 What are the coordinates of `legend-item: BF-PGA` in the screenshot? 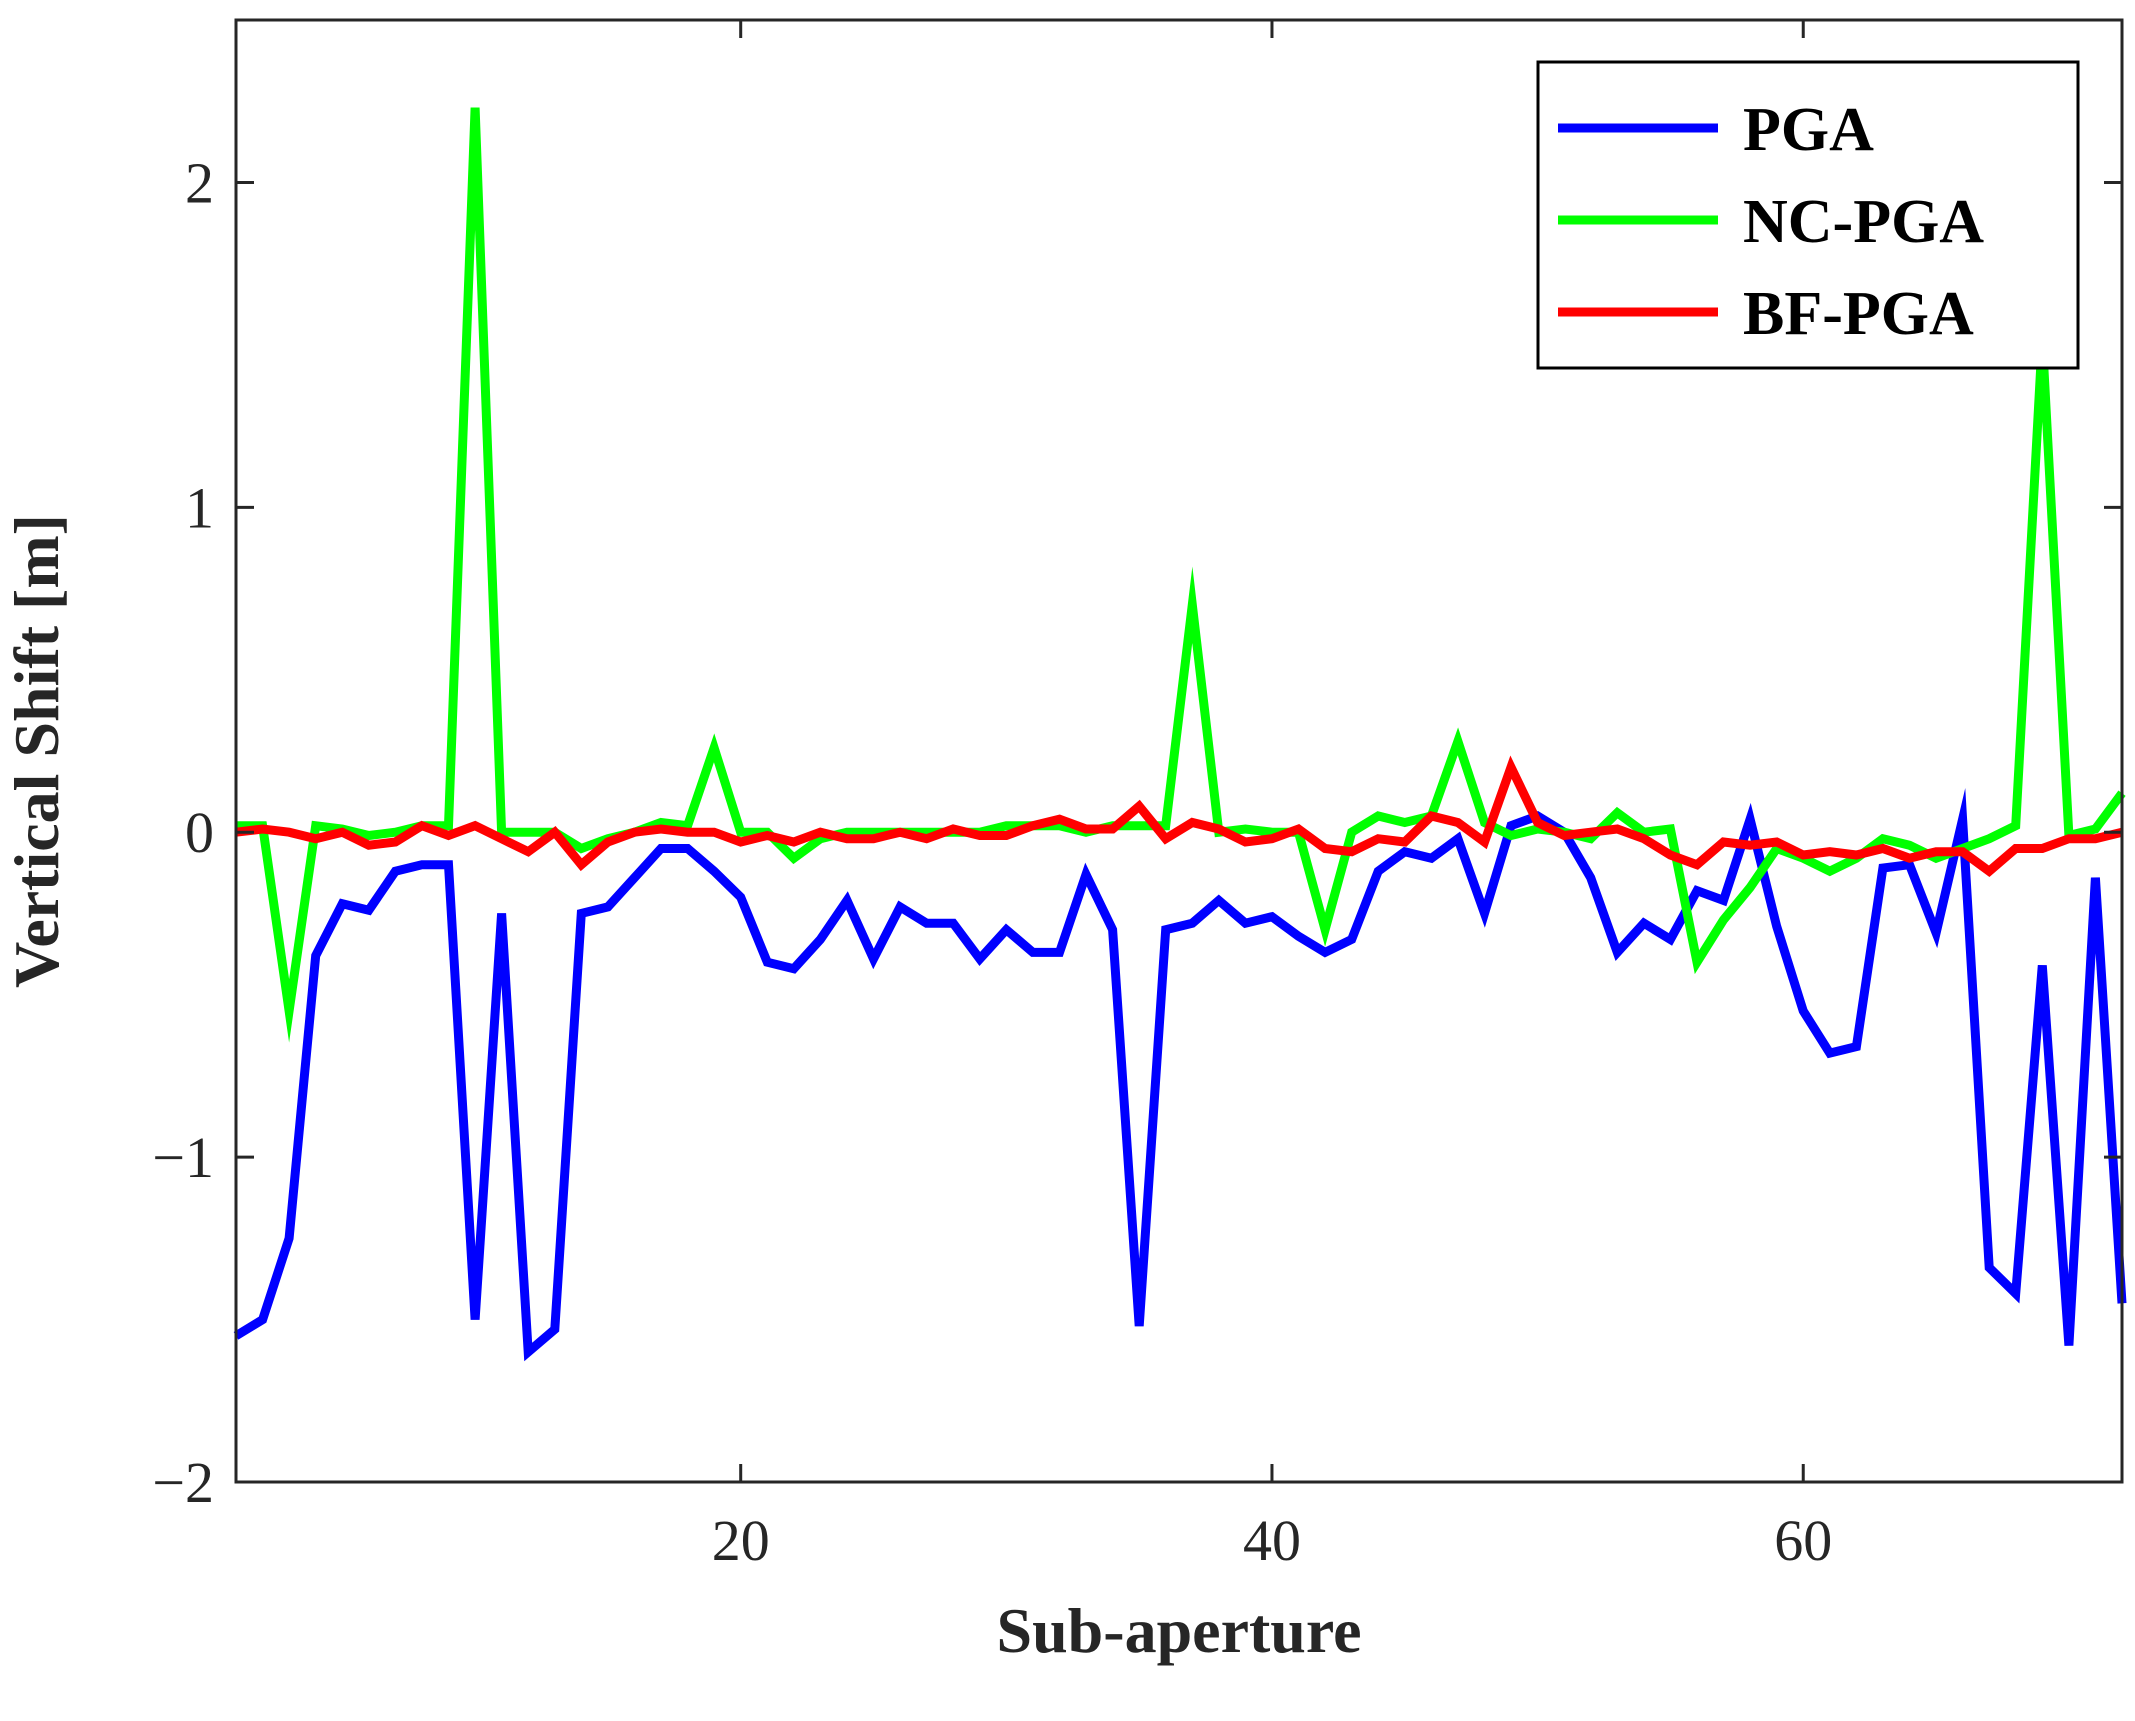 It's located at (1766, 314).